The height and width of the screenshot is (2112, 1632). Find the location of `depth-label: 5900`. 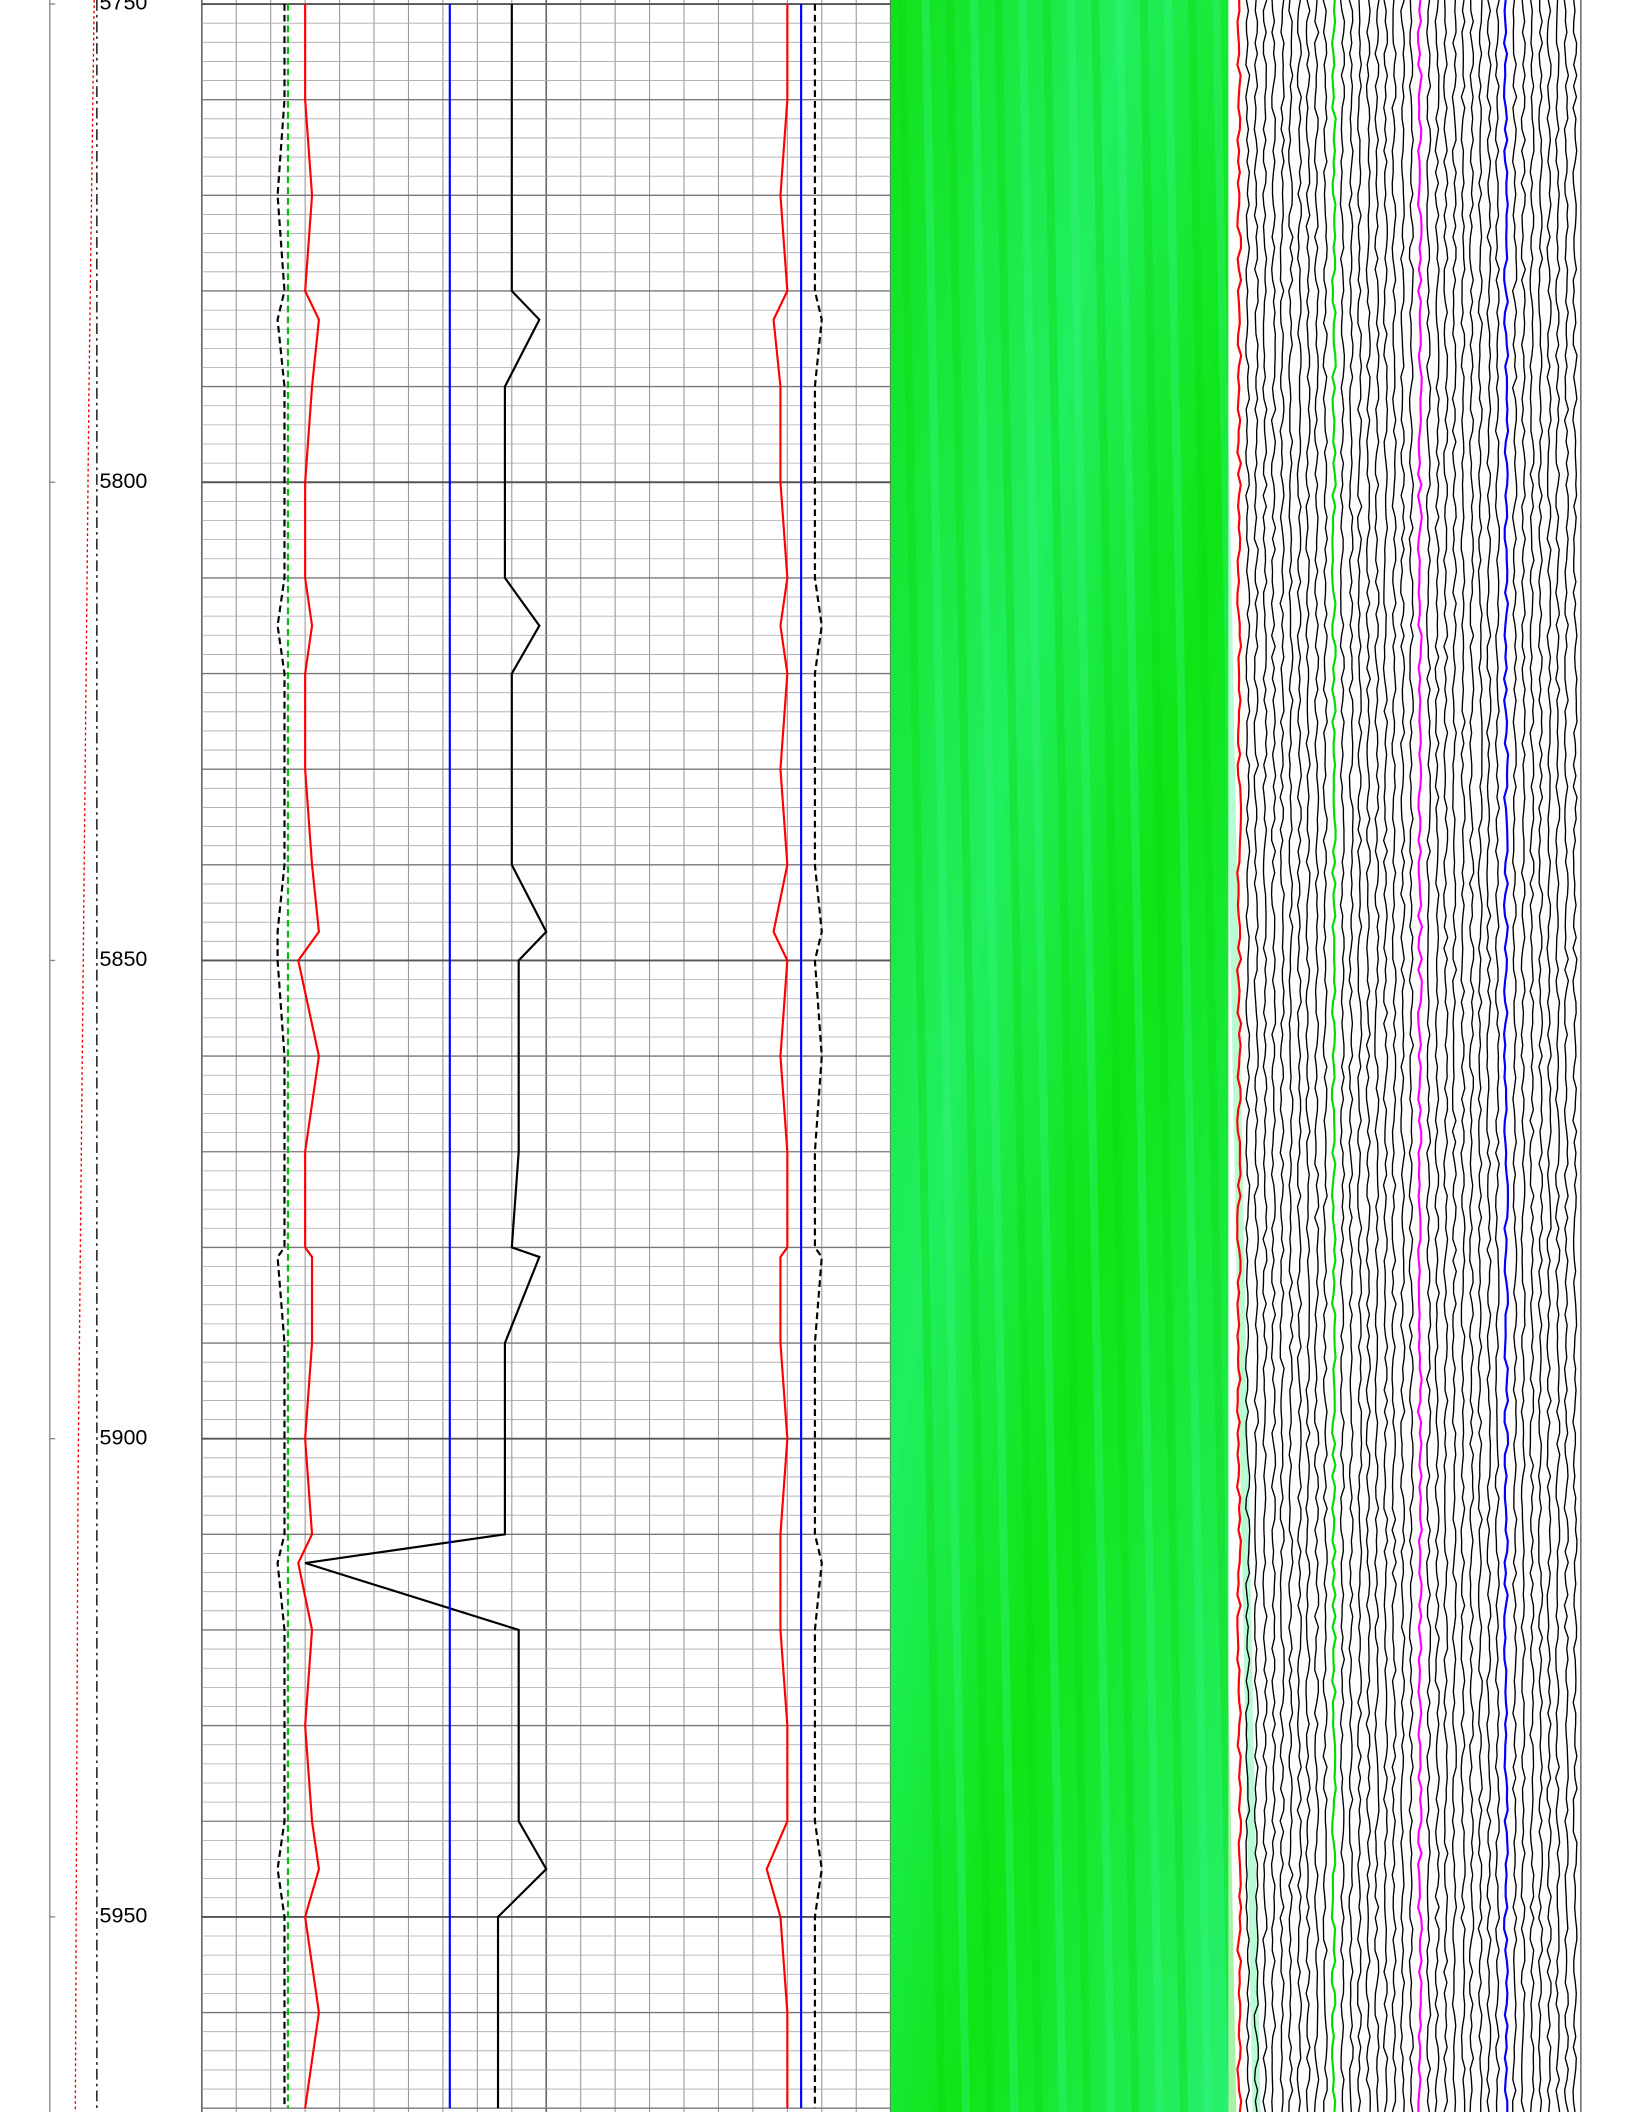

depth-label: 5900 is located at coordinates (124, 1437).